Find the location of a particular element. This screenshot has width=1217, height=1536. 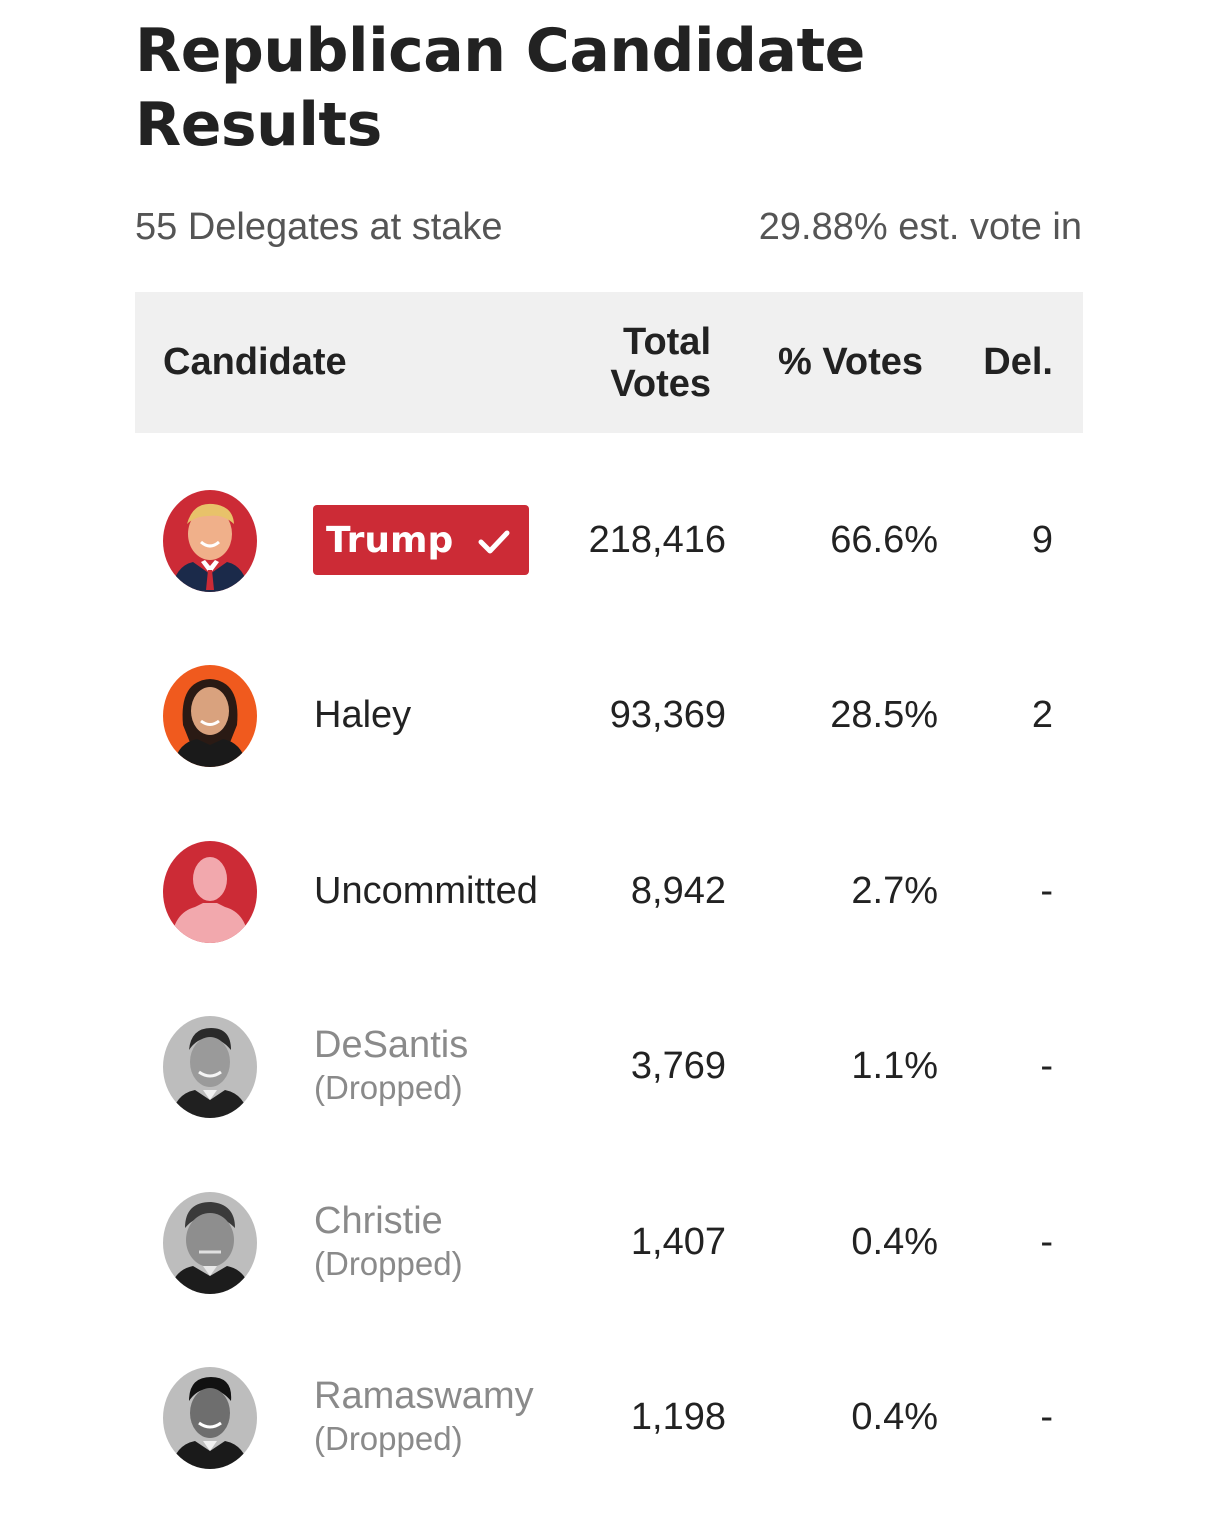

delegates-at-stake: 55 Delegates at stake is located at coordinates (319, 227).